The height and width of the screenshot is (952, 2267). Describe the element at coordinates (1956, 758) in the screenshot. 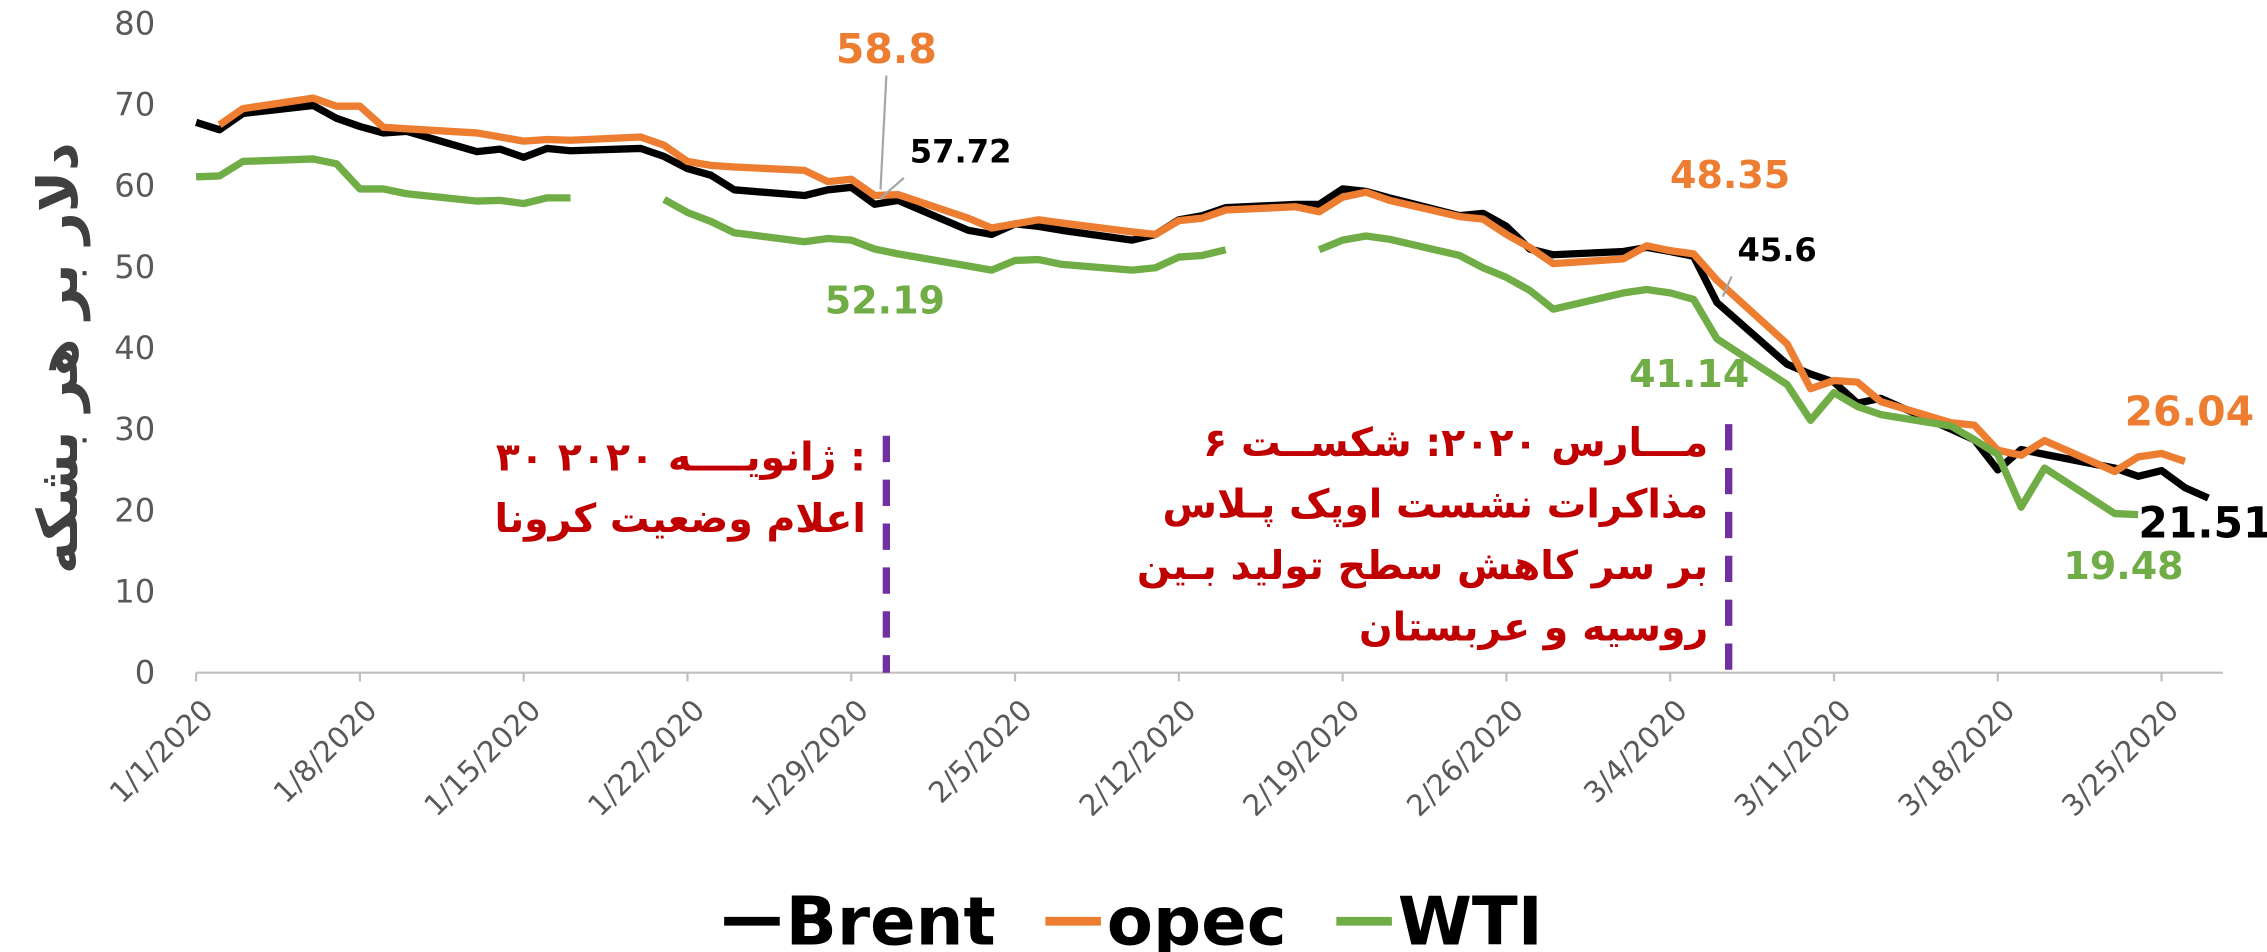

I see `x-tick-label: 3/18/2020` at that location.